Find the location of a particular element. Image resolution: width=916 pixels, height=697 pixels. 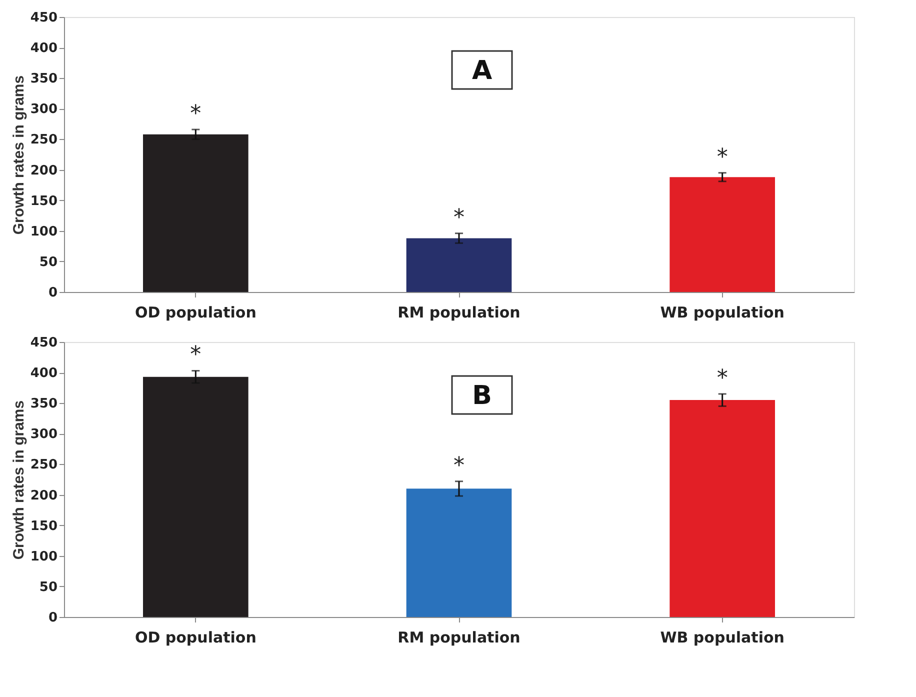

annotation: B is located at coordinates (482, 396).